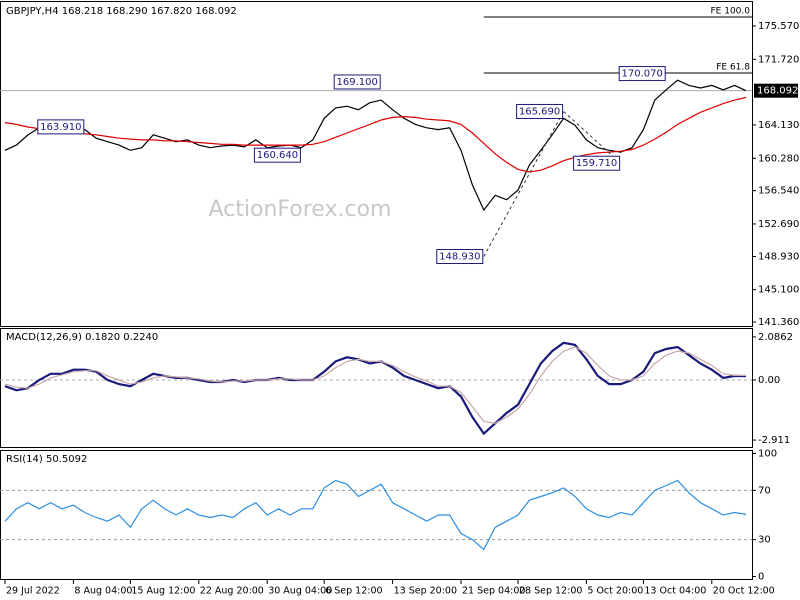 The image size is (800, 600). I want to click on y-tick-label: 100, so click(767, 453).